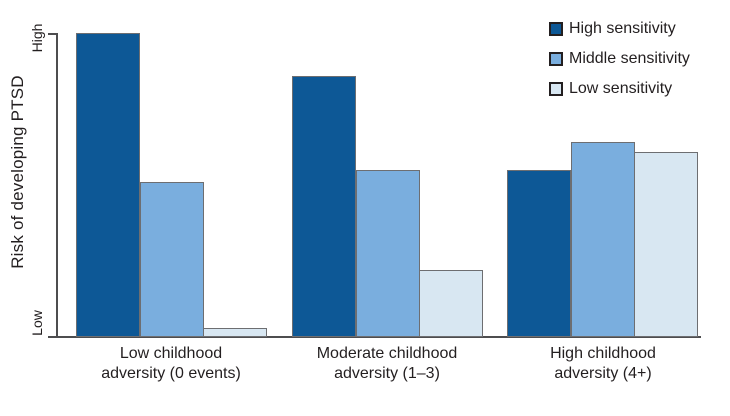  What do you see at coordinates (235, 332) in the screenshot?
I see `bar-low-sensitivity-group0` at bounding box center [235, 332].